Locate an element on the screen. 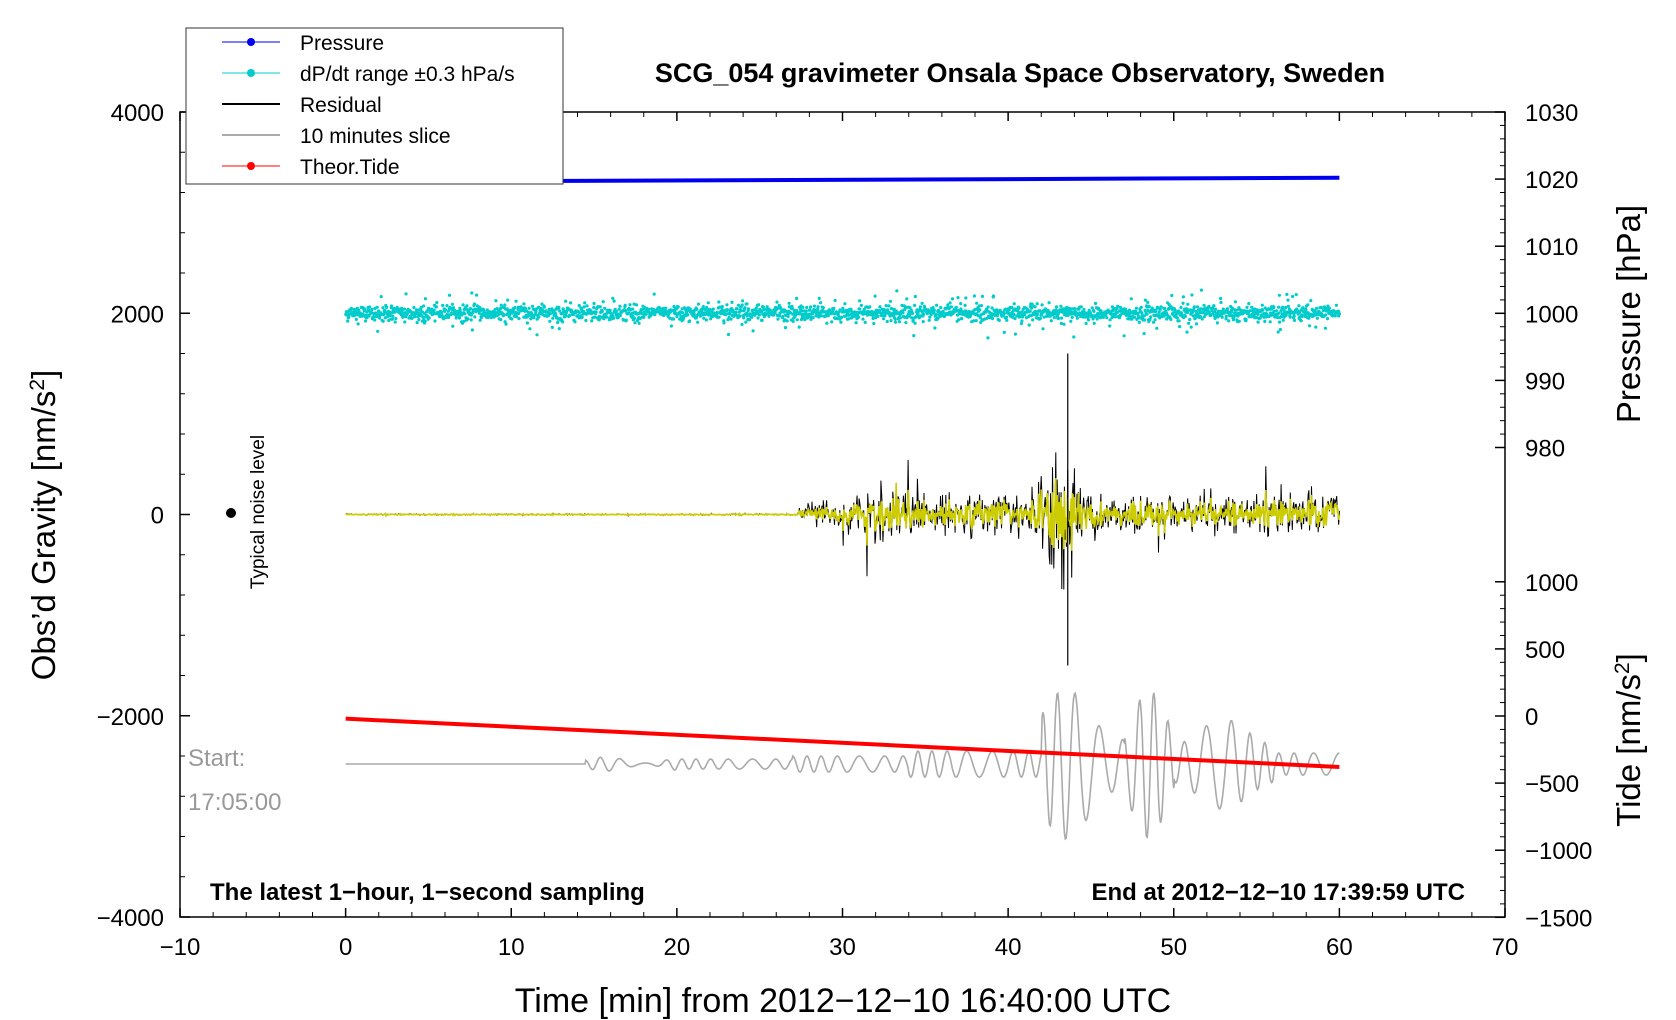  tide-tick-label: 500 is located at coordinates (1545, 650).